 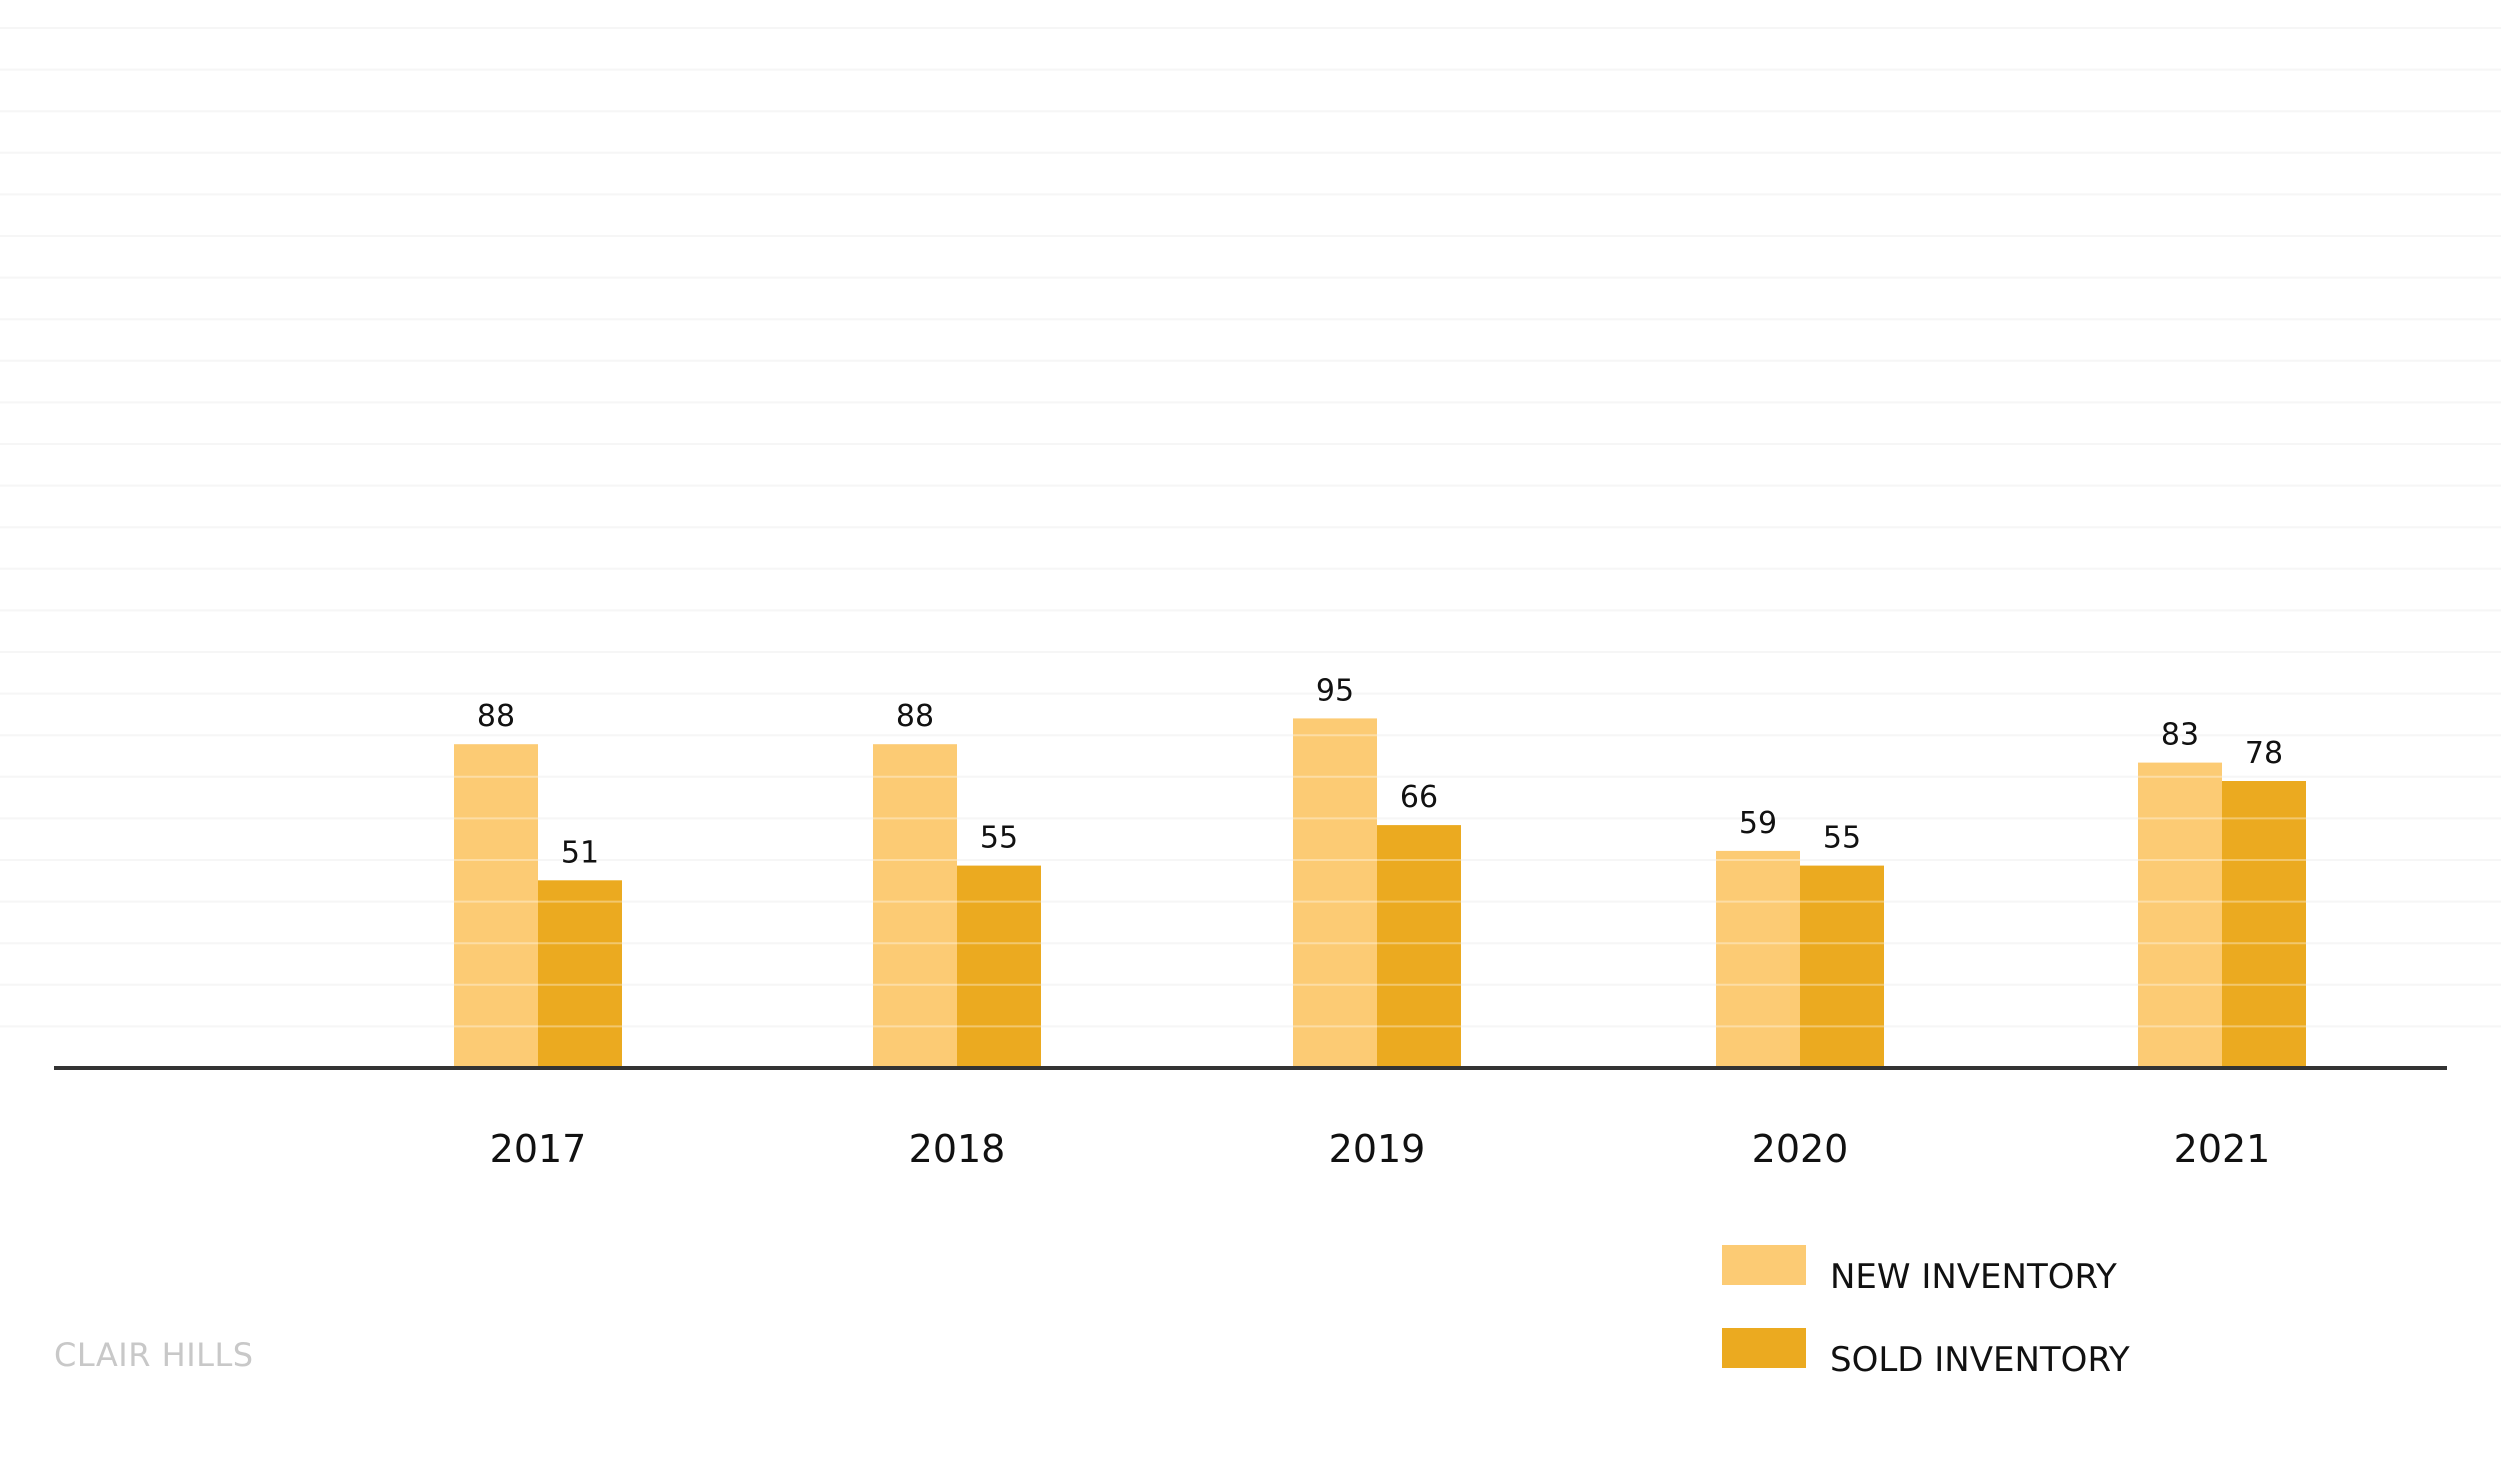 I want to click on x-tick-label-2019: 2019, so click(x=1377, y=1149).